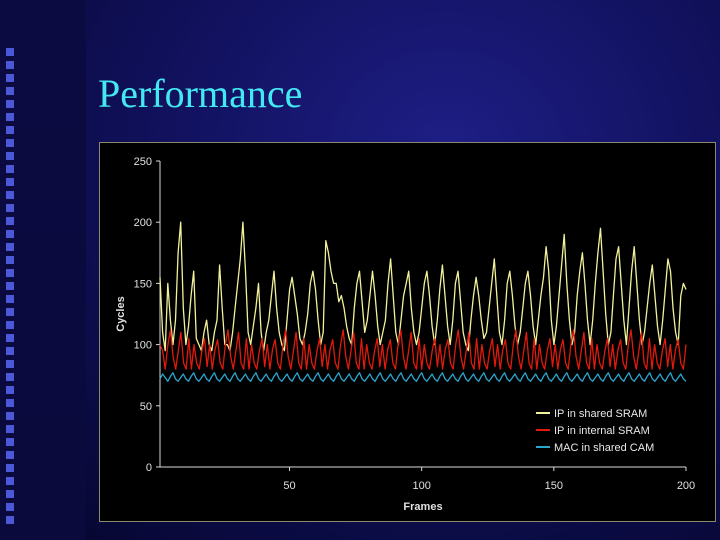 The width and height of the screenshot is (720, 540). What do you see at coordinates (679, 509) in the screenshot?
I see `slide-number: 30` at bounding box center [679, 509].